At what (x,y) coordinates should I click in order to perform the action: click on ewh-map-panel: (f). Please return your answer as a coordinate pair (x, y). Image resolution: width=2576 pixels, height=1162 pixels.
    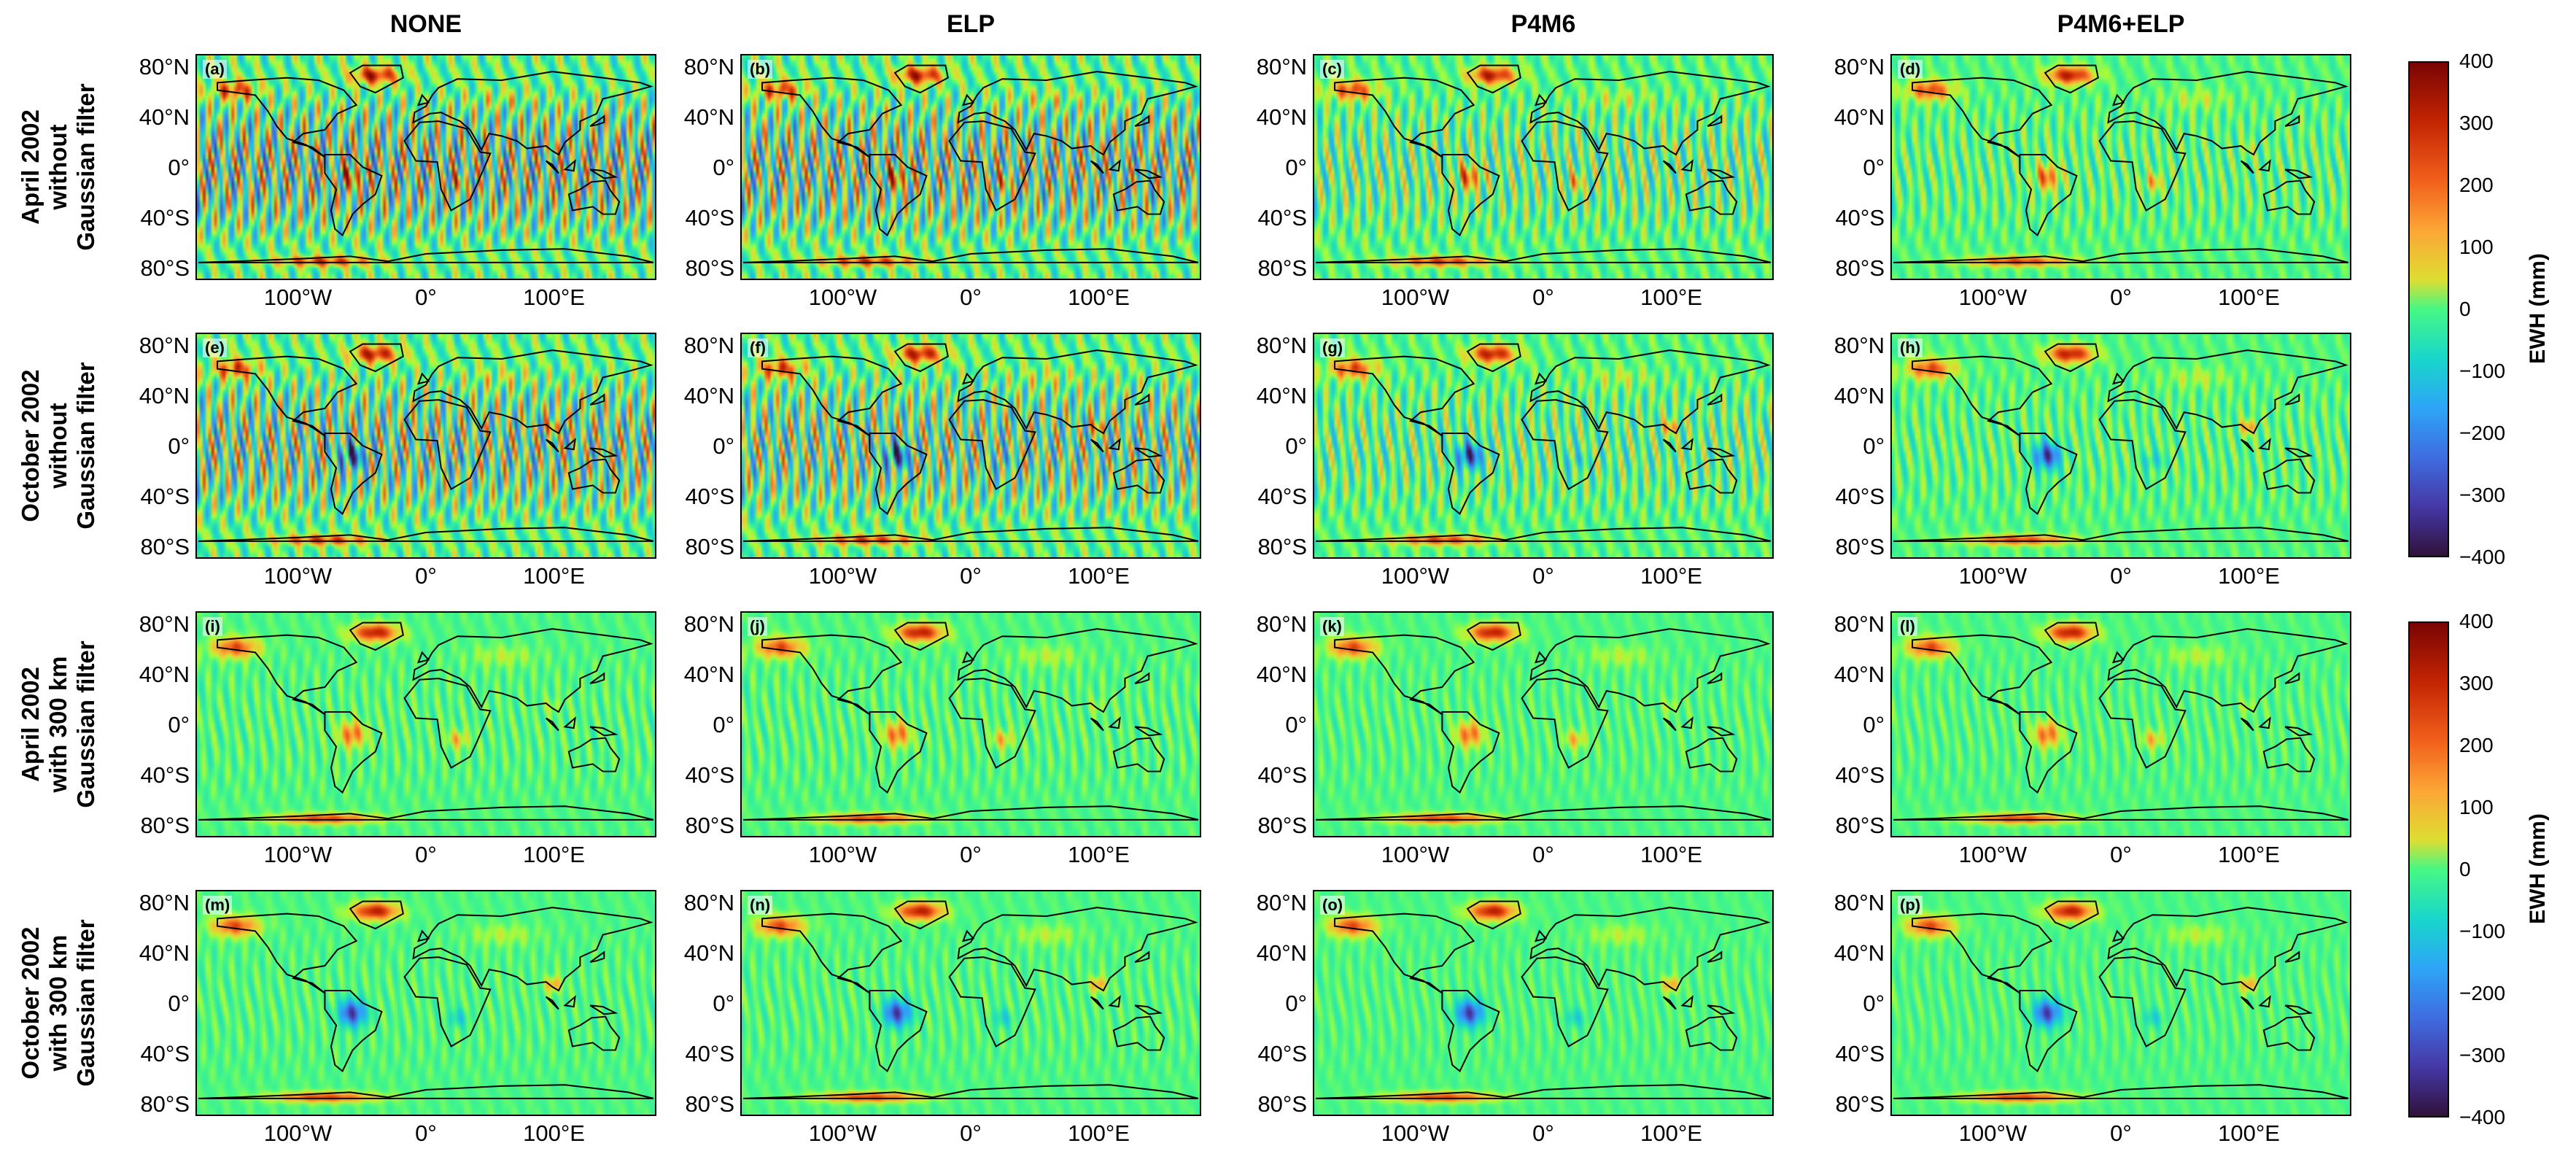
    Looking at the image, I should click on (970, 446).